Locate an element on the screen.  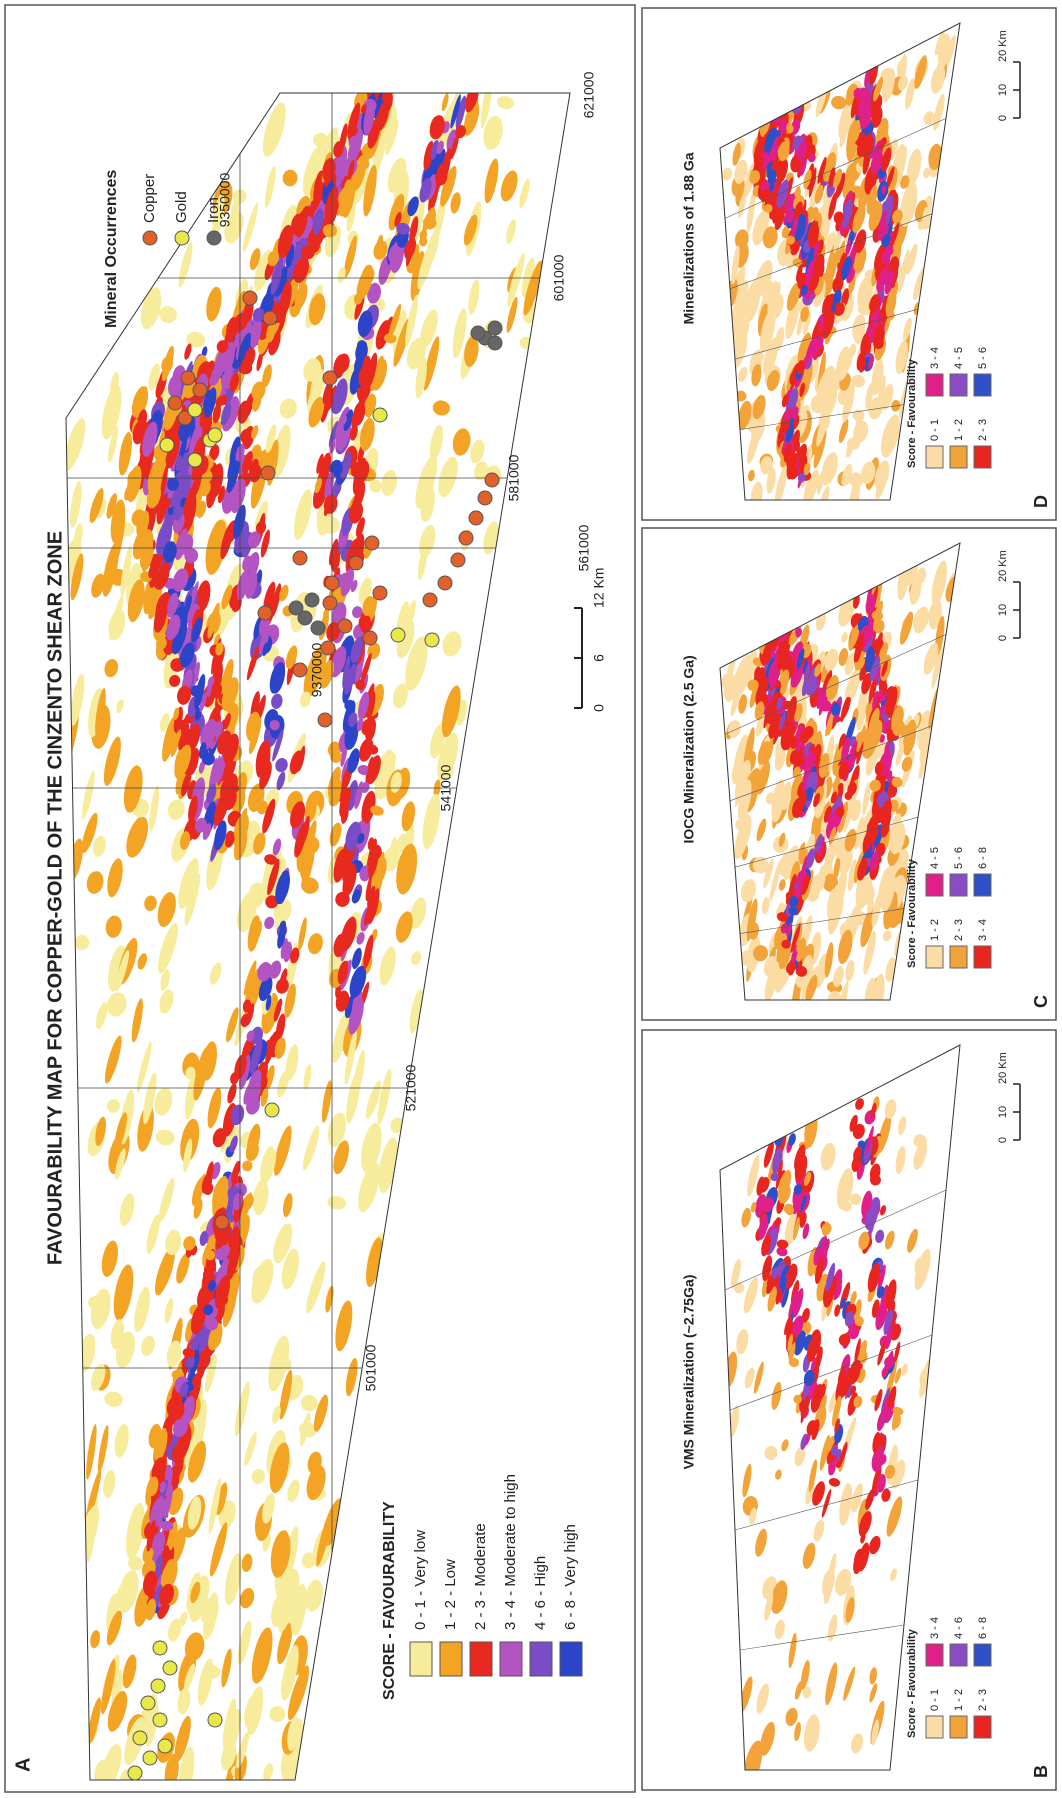
legend-label: 0 - 1 - Very low is located at coordinates (420, 1580).